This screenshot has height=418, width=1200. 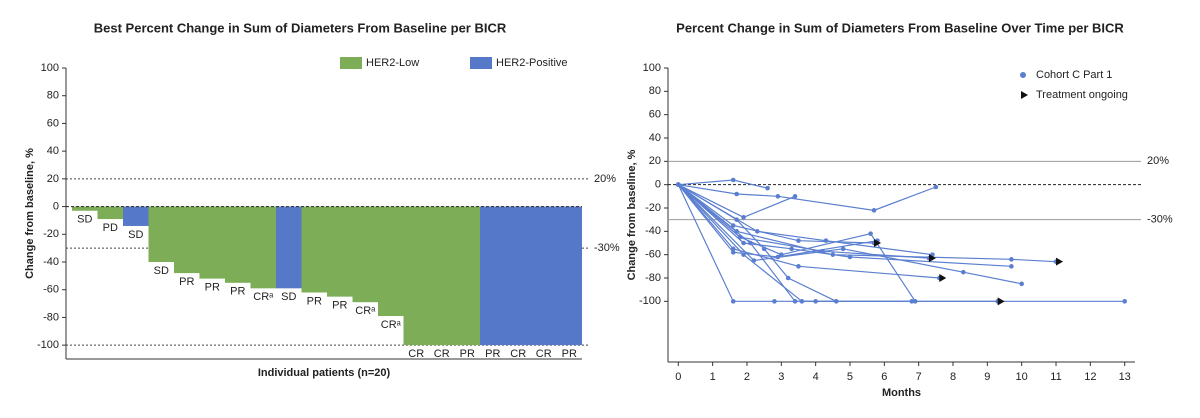 I want to click on x-tick-label: 5, so click(x=850, y=377).